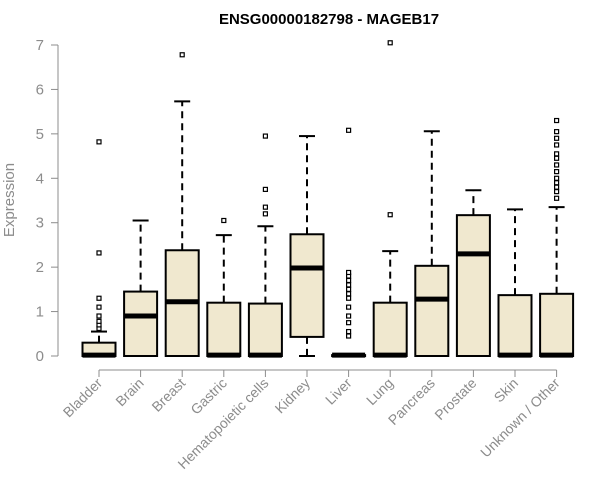  I want to click on chart-title: ENSG00000182798 - MAGEB17, so click(329, 19).